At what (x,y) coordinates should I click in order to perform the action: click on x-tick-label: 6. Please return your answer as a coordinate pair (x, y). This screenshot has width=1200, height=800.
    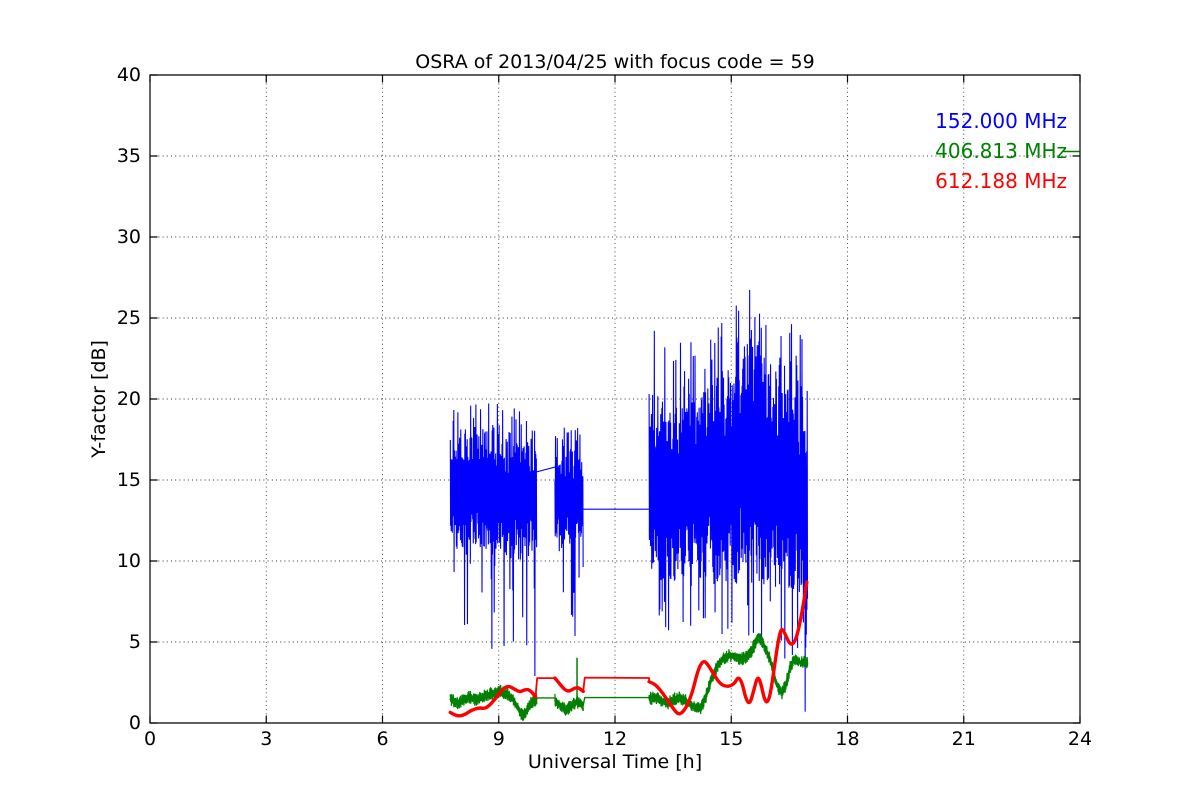
    Looking at the image, I should click on (382, 739).